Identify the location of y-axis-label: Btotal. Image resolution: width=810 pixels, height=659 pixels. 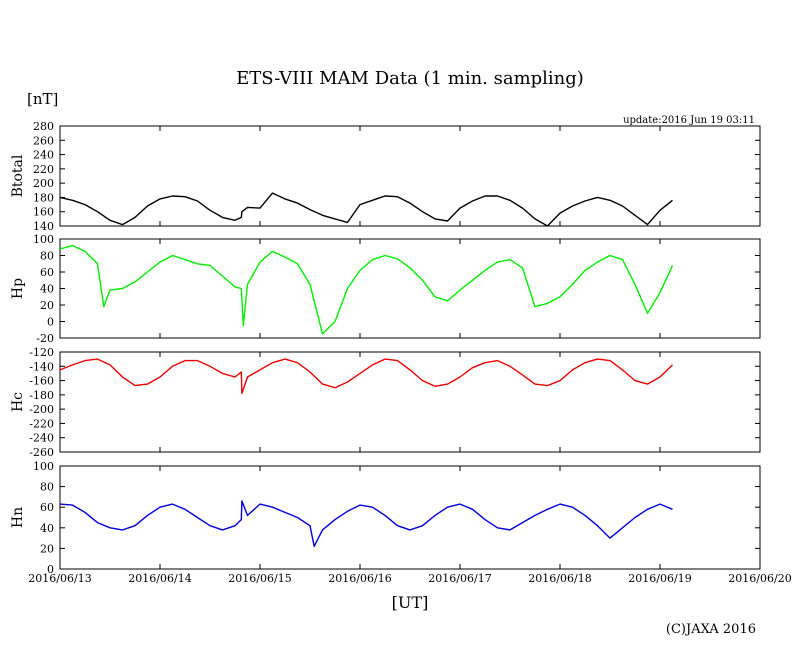
(18, 175).